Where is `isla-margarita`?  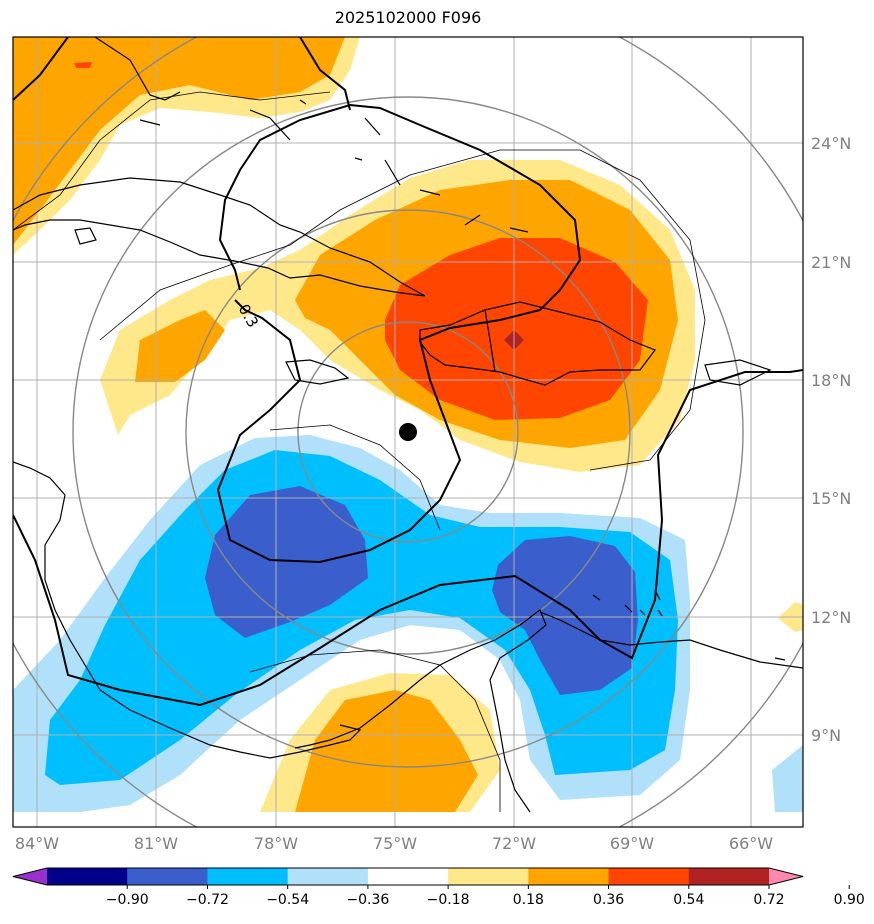 isla-margarita is located at coordinates (780, 659).